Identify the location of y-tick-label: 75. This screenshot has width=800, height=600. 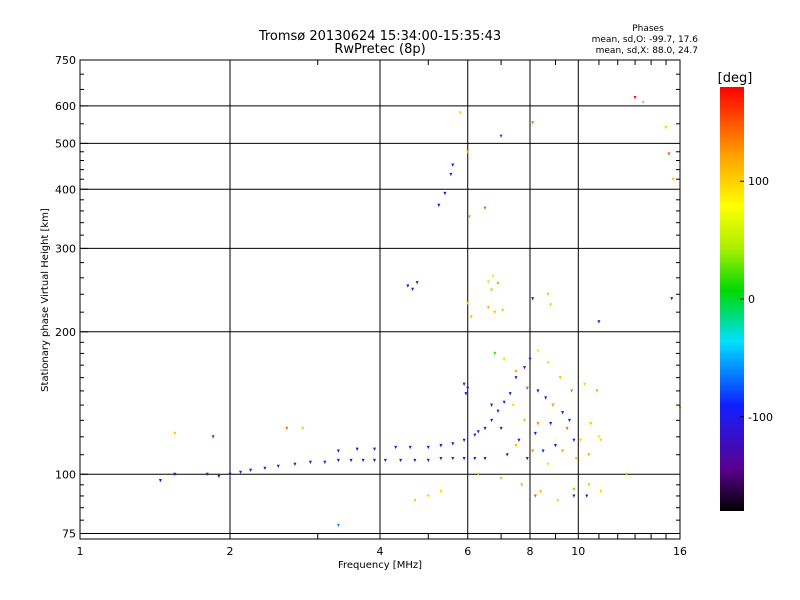
(69, 533).